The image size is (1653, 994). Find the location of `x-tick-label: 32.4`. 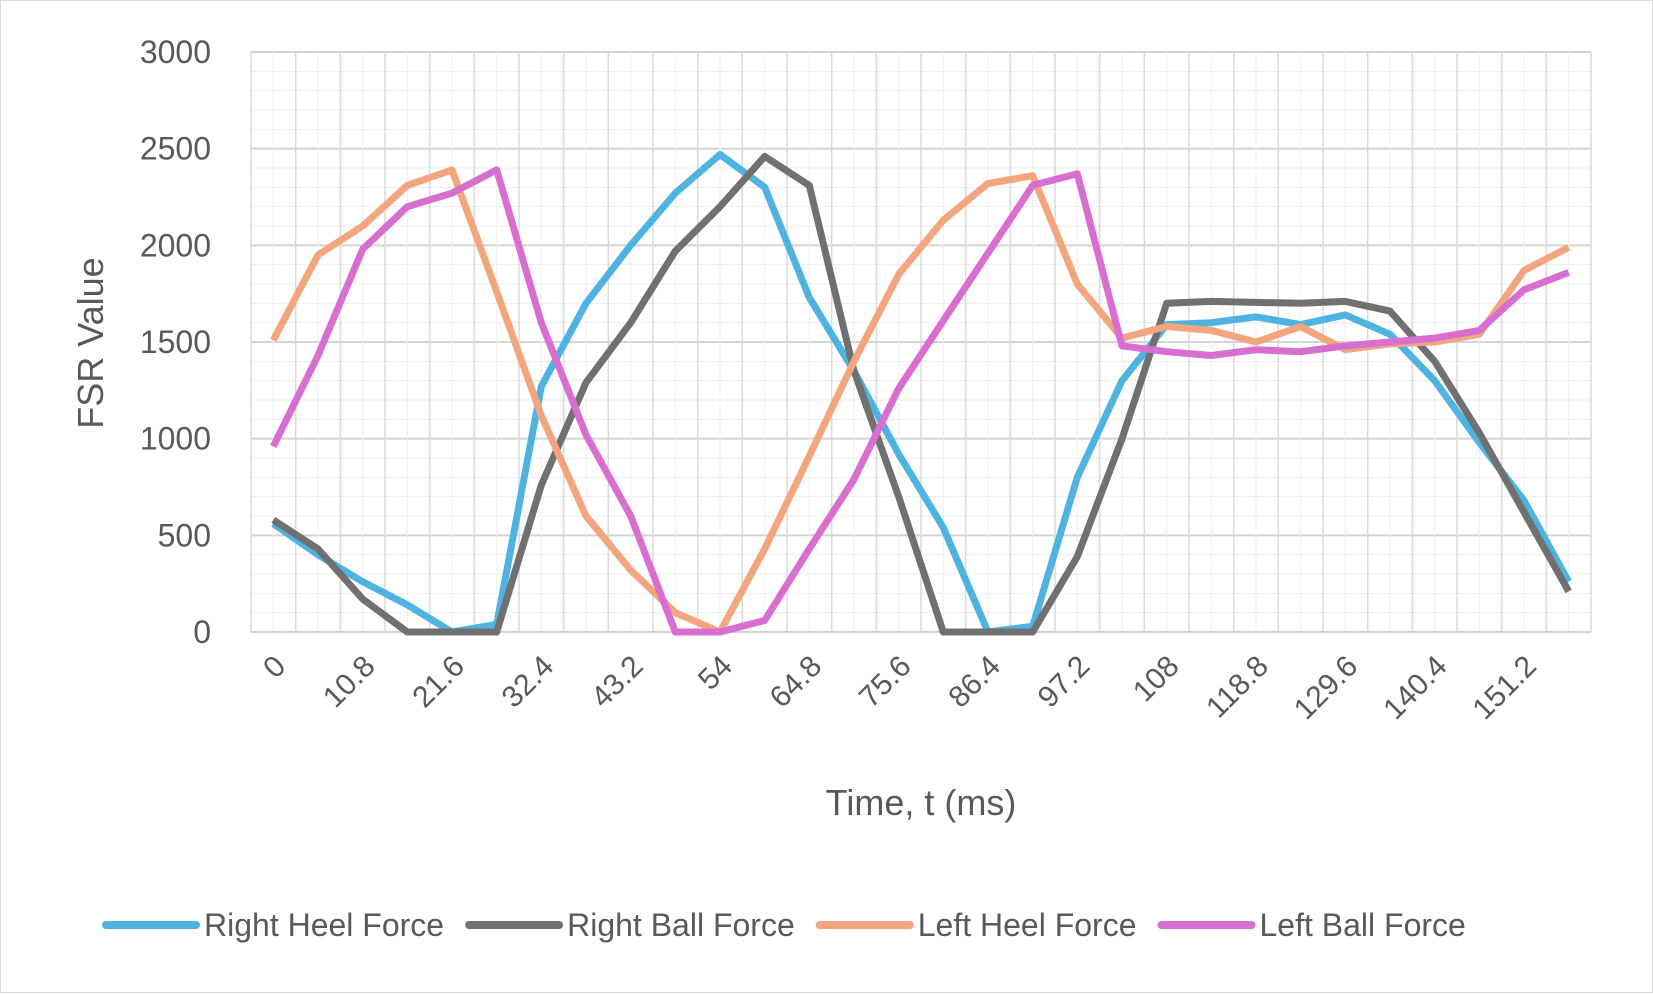

x-tick-label: 32.4 is located at coordinates (528, 682).